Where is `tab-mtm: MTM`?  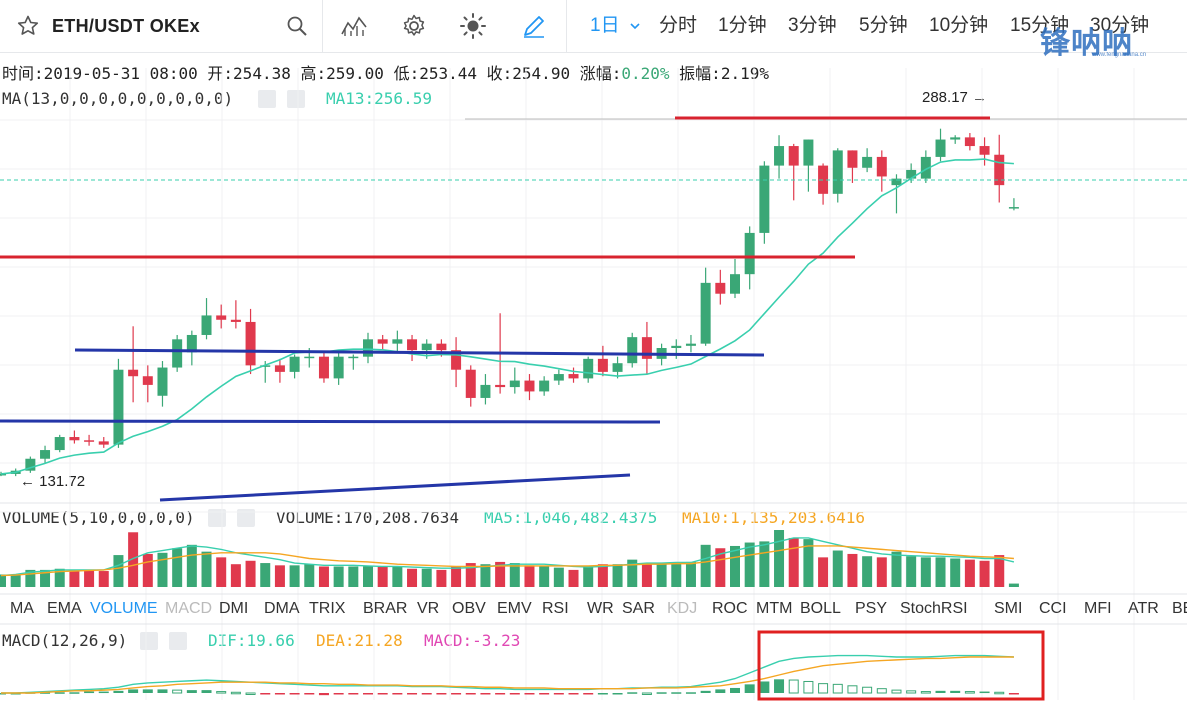
tab-mtm: MTM is located at coordinates (774, 608).